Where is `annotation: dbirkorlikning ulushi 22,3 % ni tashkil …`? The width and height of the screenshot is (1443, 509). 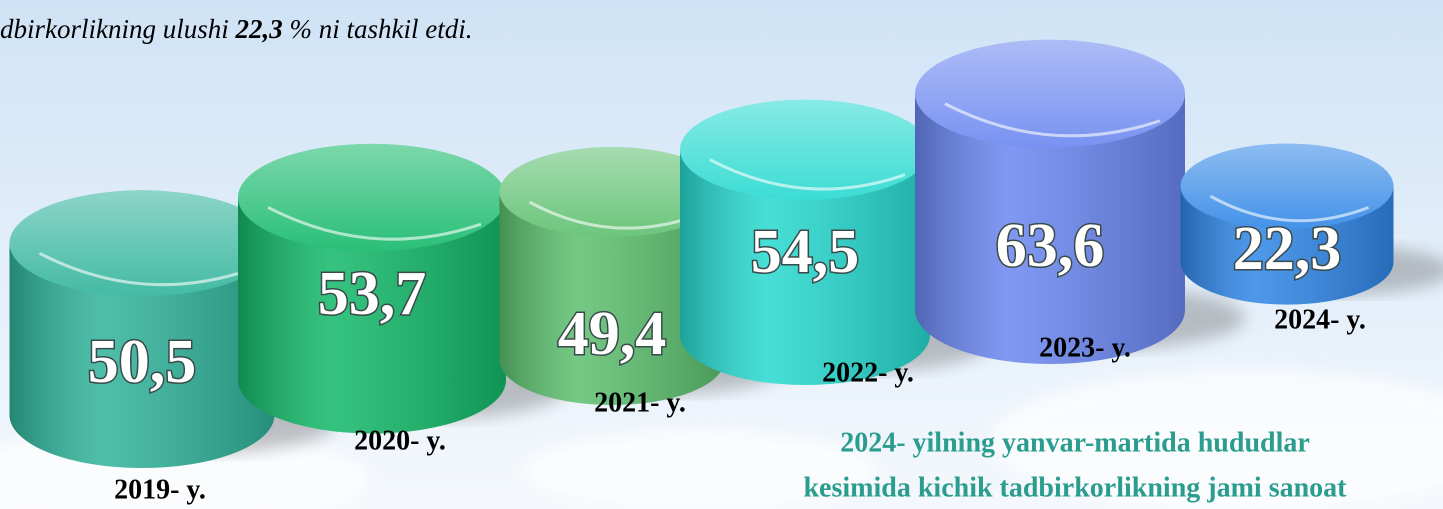 annotation: dbirkorlikning ulushi 22,3 % ni tashkil … is located at coordinates (236, 29).